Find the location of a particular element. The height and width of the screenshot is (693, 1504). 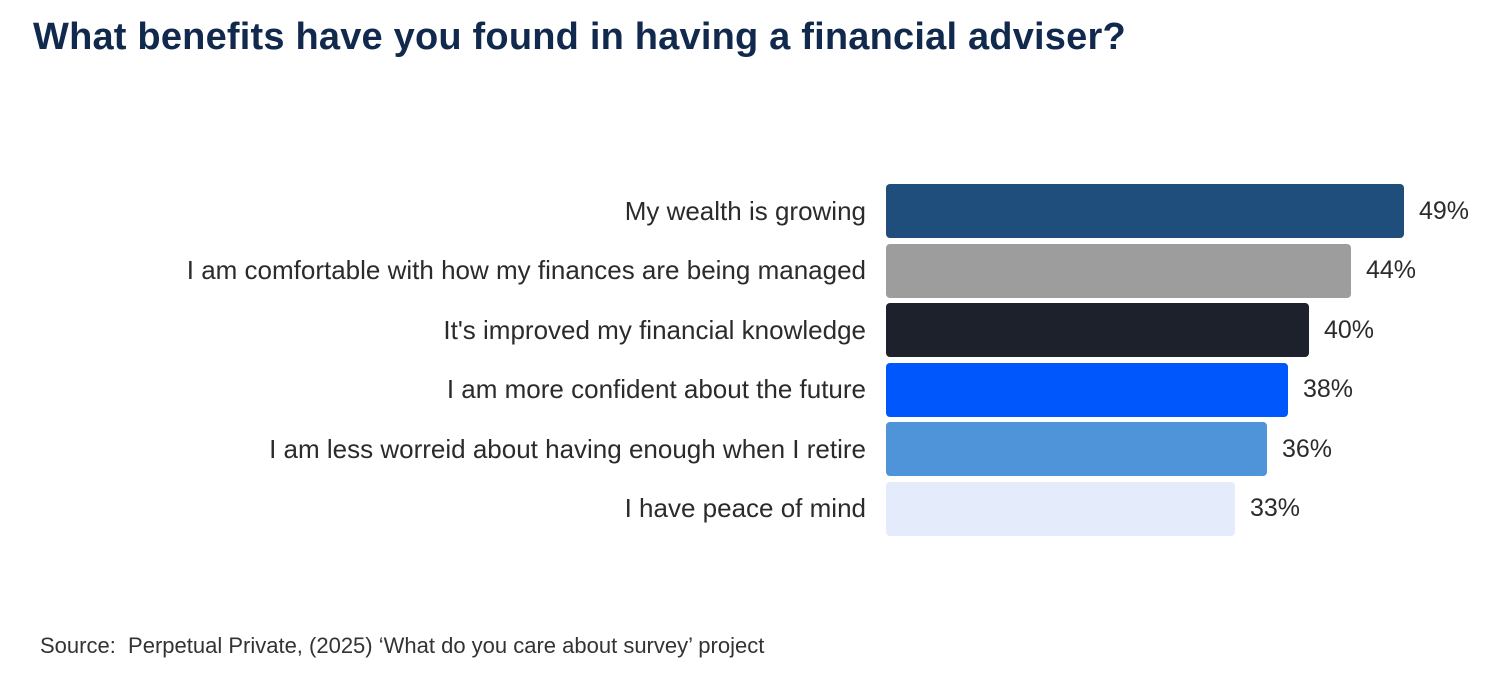

value-label: 36% is located at coordinates (1307, 448).